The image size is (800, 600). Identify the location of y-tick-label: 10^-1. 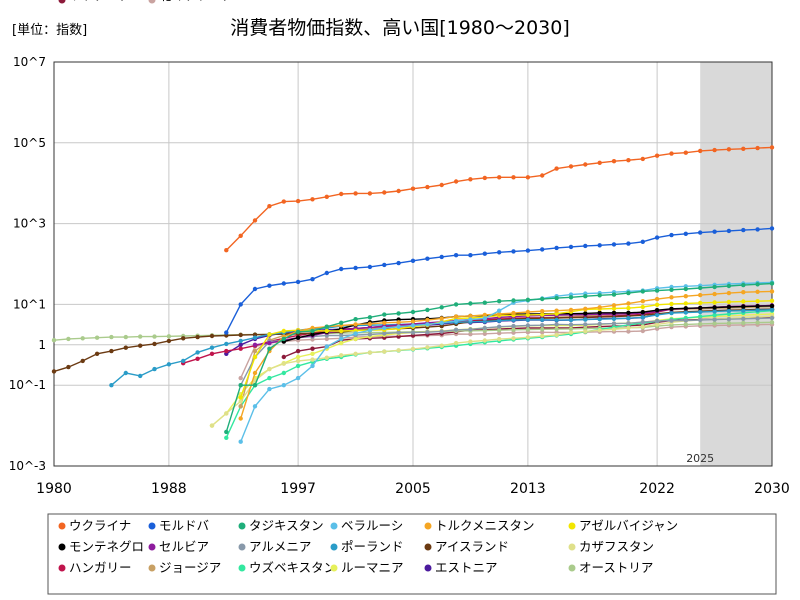
(27, 385).